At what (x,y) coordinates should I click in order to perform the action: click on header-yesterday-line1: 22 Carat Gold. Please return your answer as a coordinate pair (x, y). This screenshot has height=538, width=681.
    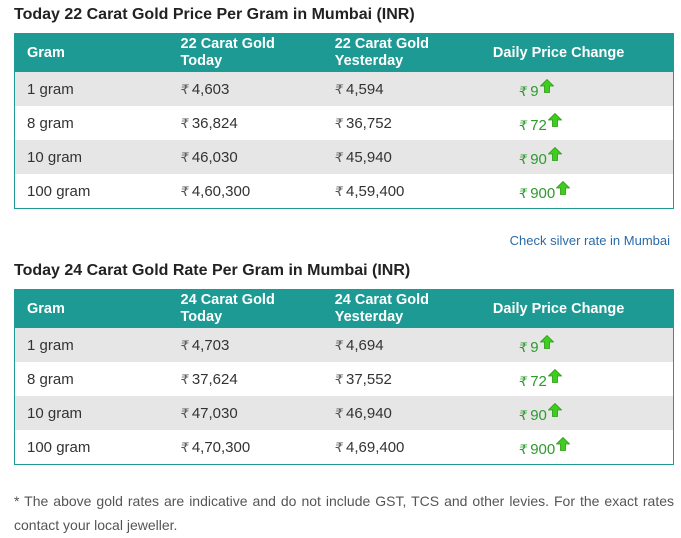
    Looking at the image, I should click on (381, 44).